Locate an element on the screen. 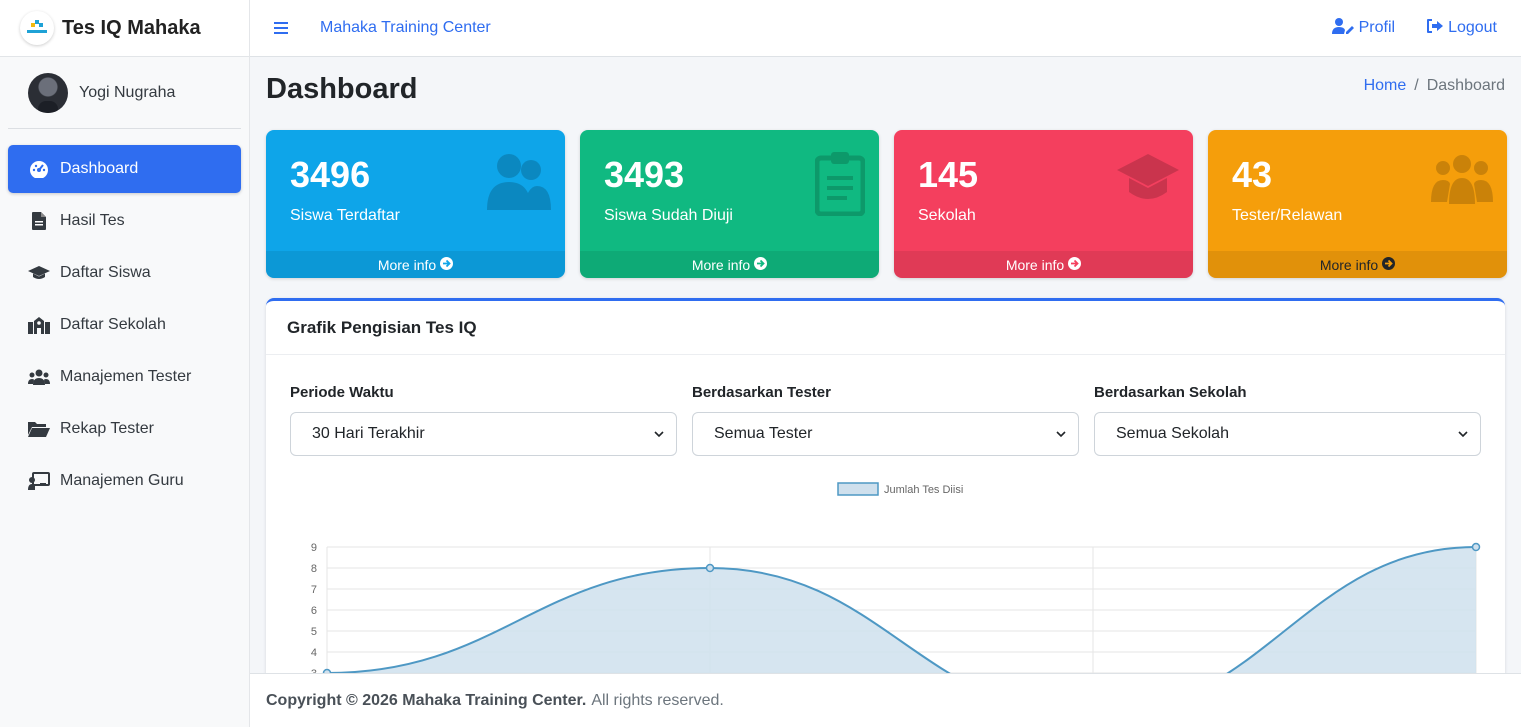  filter-sekolah: Berdasarkan Sekolah Semua Sekolah is located at coordinates (1287, 420).